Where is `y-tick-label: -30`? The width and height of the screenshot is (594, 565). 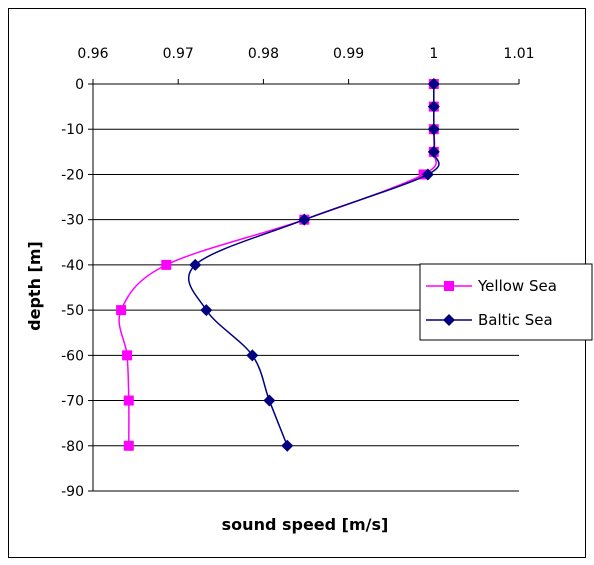 y-tick-label: -30 is located at coordinates (72, 221).